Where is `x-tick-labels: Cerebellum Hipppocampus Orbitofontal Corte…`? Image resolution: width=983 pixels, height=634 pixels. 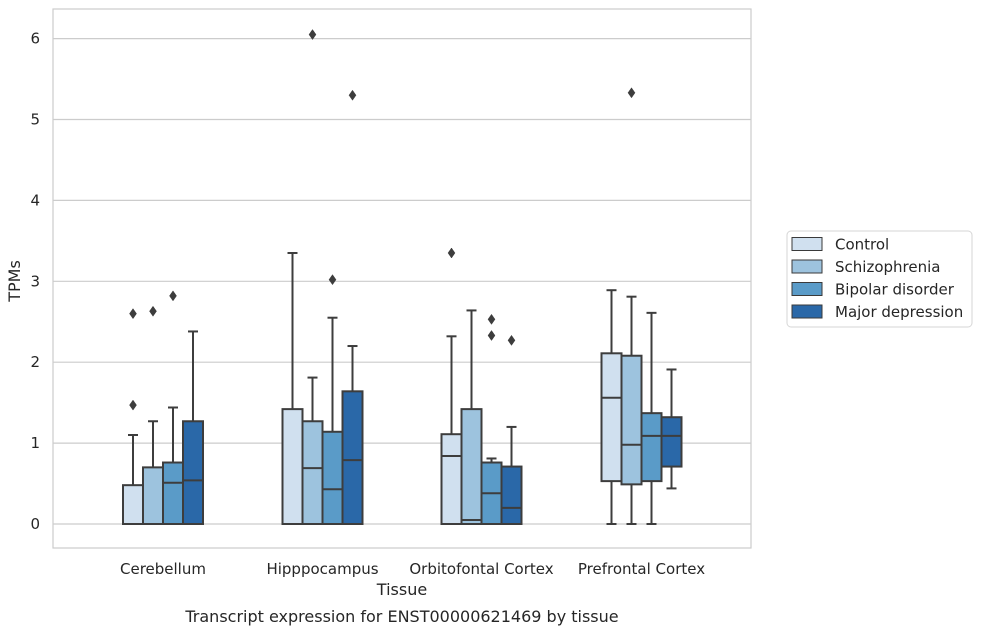 x-tick-labels: Cerebellum Hipppocampus Orbitofontal Corte… is located at coordinates (412, 569).